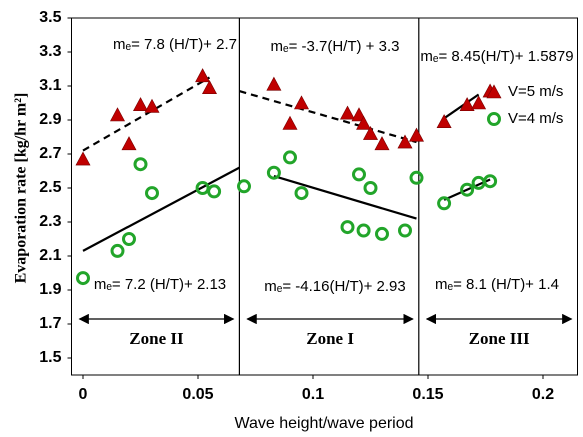 This screenshot has width=583, height=437. Describe the element at coordinates (50, 255) in the screenshot. I see `y-tick-label: 2.1` at that location.